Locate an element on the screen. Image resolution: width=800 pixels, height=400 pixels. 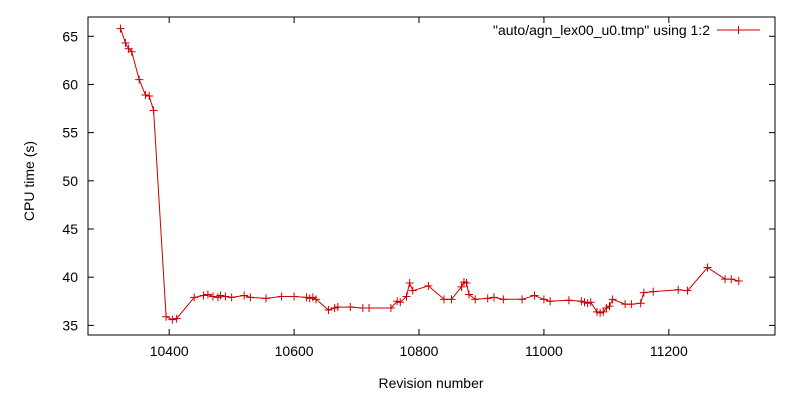
y-tick-label: 55 is located at coordinates (70, 133).